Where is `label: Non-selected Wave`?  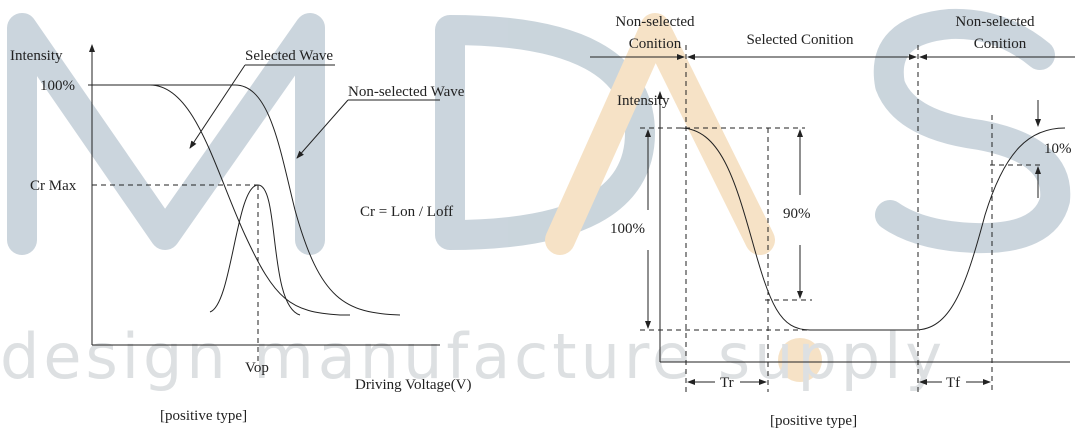
label: Non-selected Wave is located at coordinates (406, 92).